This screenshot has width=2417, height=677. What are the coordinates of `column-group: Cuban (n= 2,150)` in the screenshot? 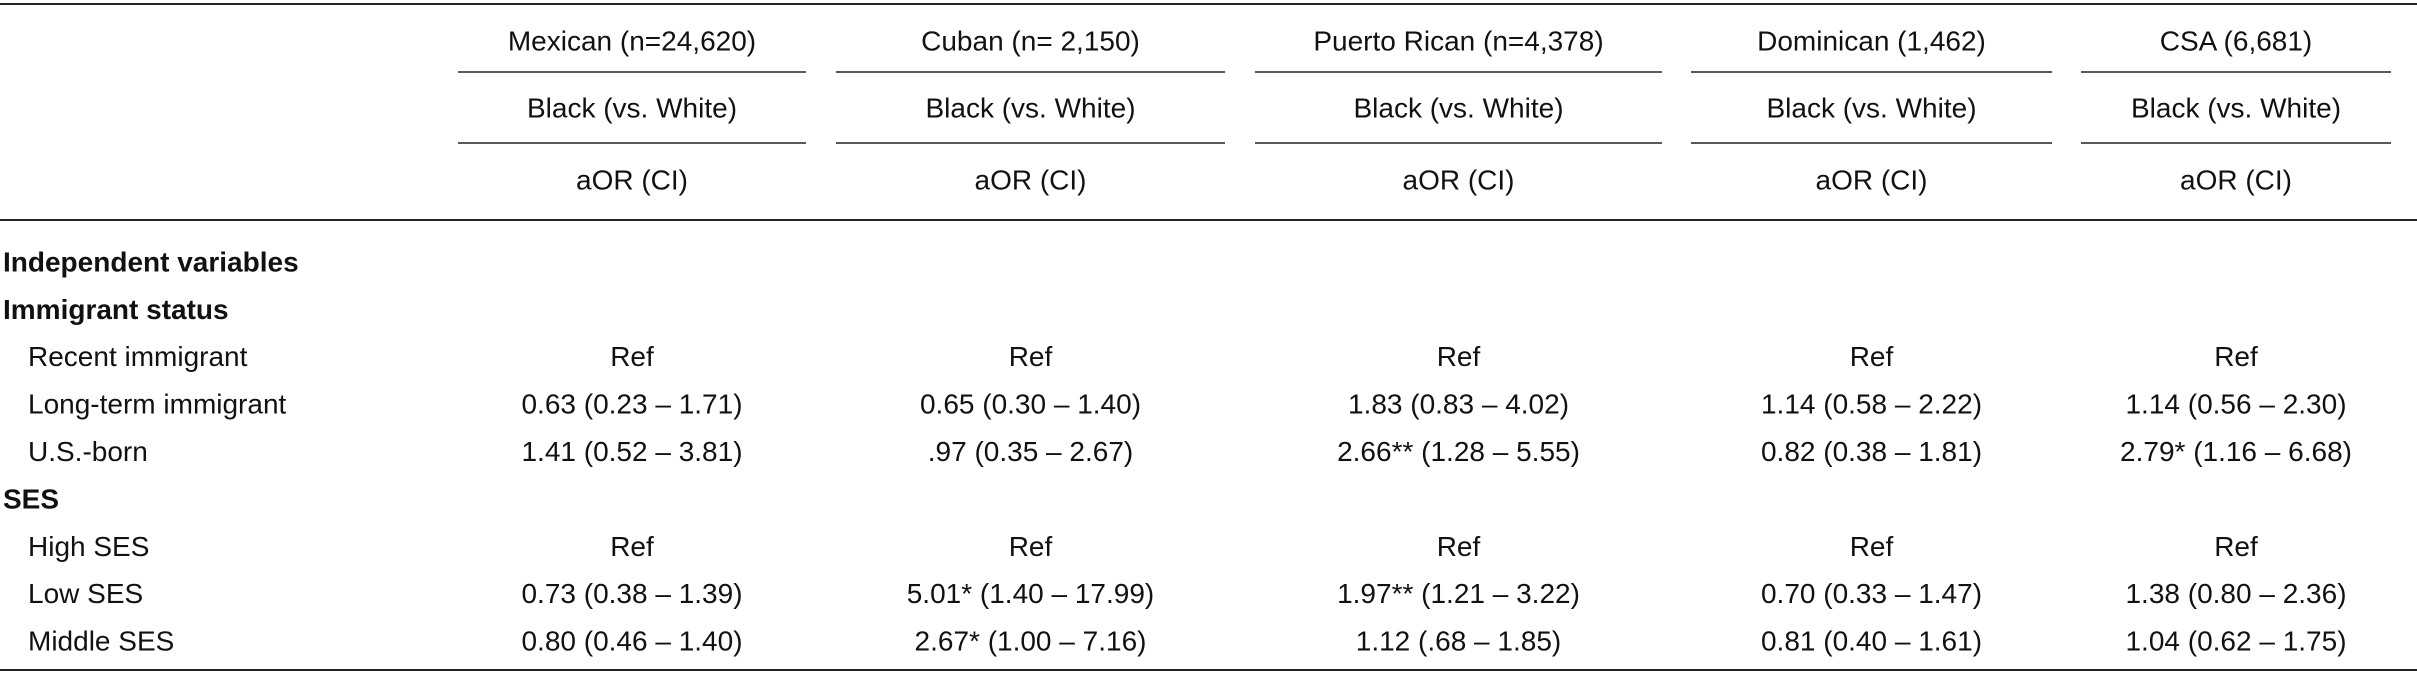 It's located at (1030, 40).